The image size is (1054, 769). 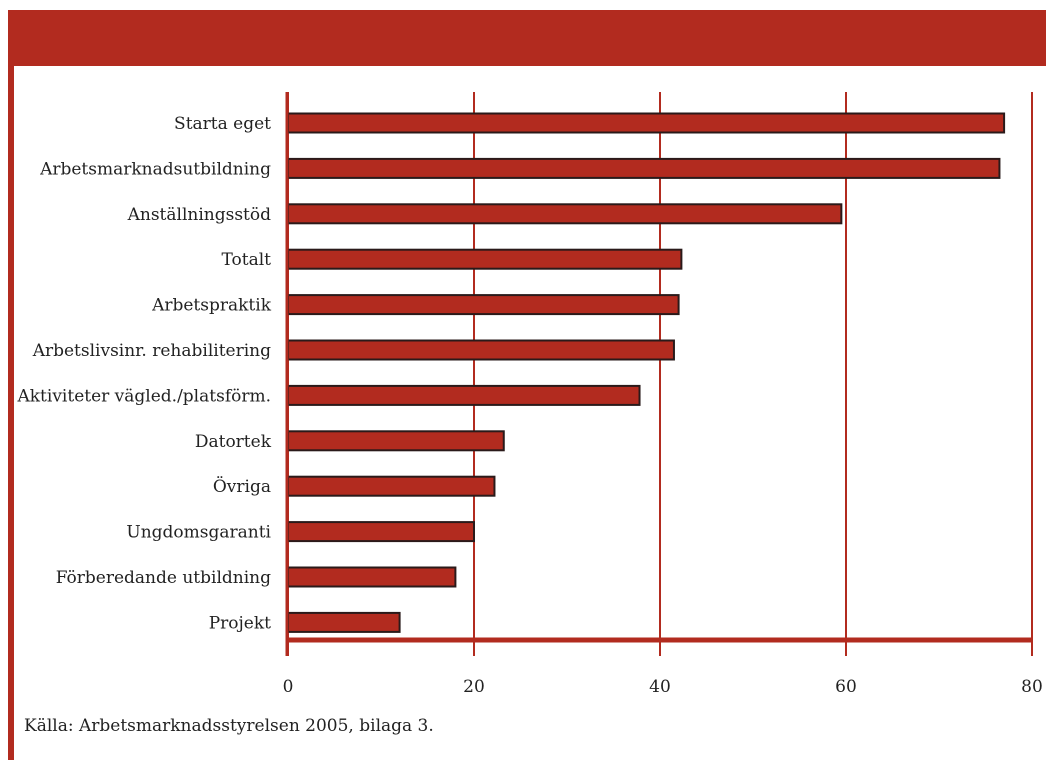 What do you see at coordinates (222, 124) in the screenshot?
I see `category-label: Starta eget` at bounding box center [222, 124].